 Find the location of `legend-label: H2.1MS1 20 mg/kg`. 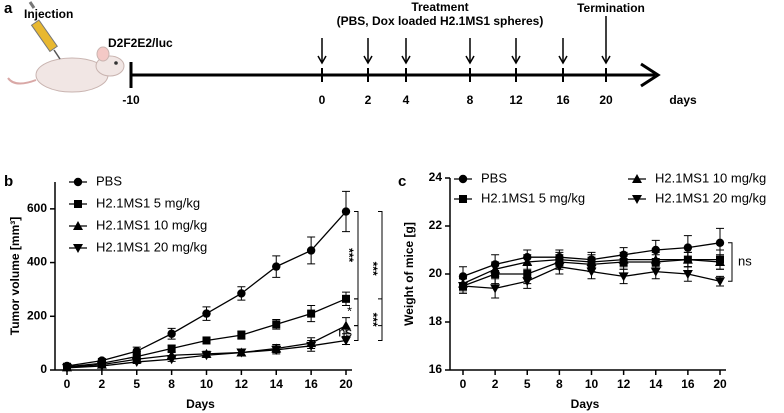

legend-label: H2.1MS1 20 mg/kg is located at coordinates (710, 197).